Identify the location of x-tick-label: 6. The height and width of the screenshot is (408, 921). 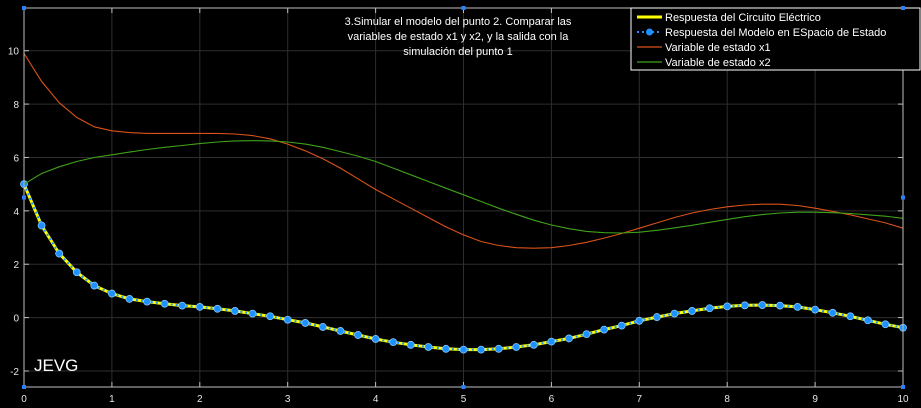
(552, 399).